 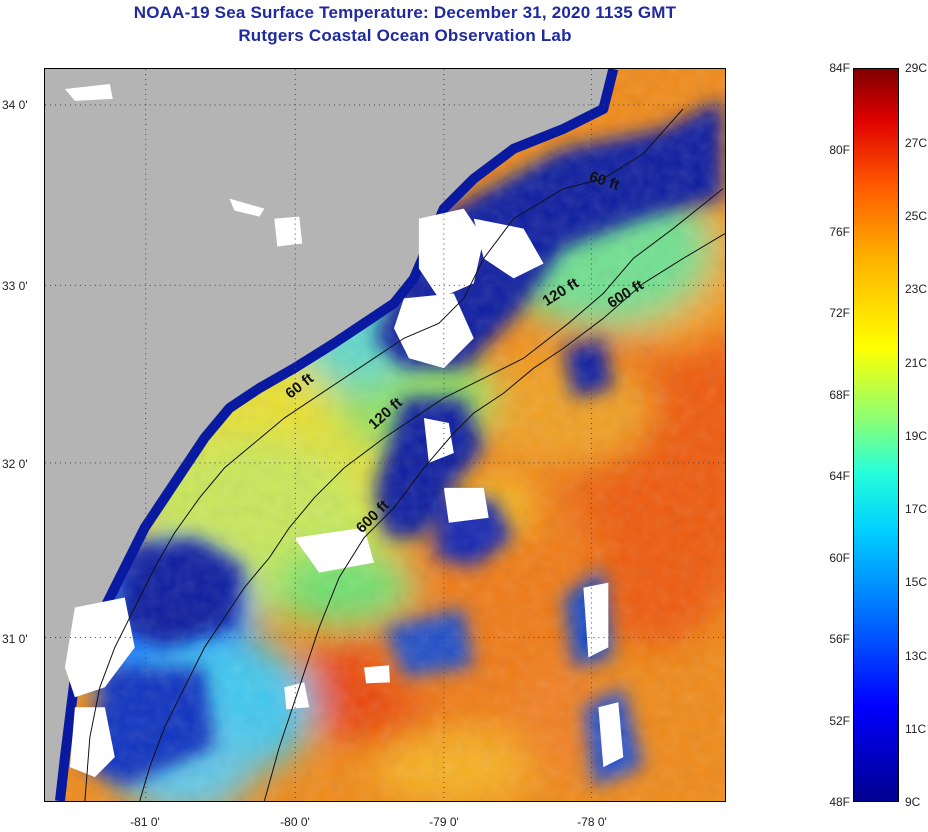 What do you see at coordinates (405, 35) in the screenshot?
I see `map-subtitle: Rutgers Coastal Ocean Observation Lab` at bounding box center [405, 35].